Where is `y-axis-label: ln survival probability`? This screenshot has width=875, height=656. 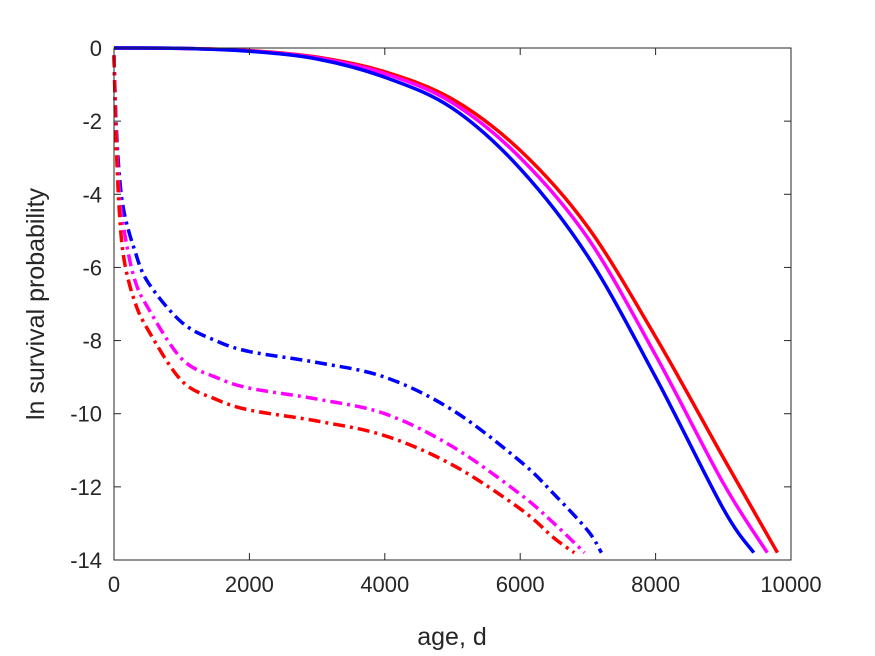 y-axis-label: ln survival probability is located at coordinates (36, 303).